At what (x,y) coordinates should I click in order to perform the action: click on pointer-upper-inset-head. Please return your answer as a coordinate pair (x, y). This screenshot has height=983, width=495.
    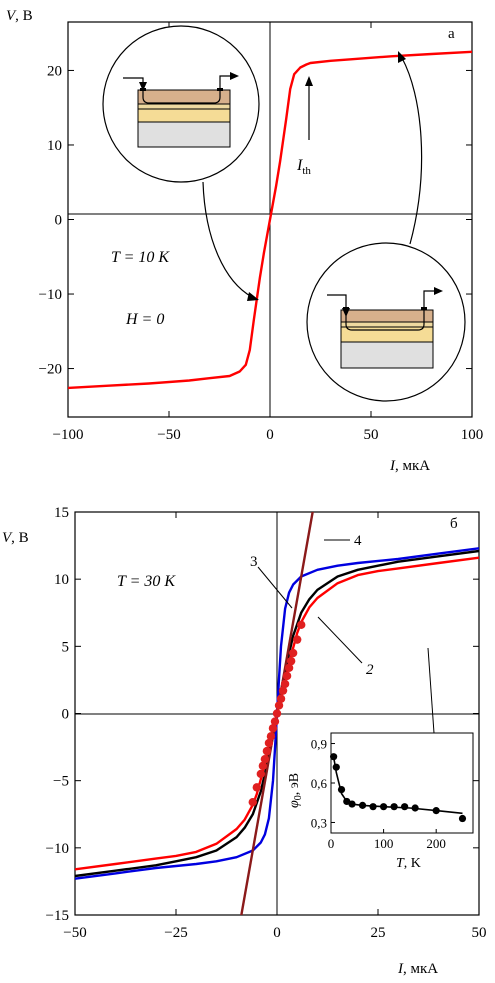
    Looking at the image, I should click on (253, 296).